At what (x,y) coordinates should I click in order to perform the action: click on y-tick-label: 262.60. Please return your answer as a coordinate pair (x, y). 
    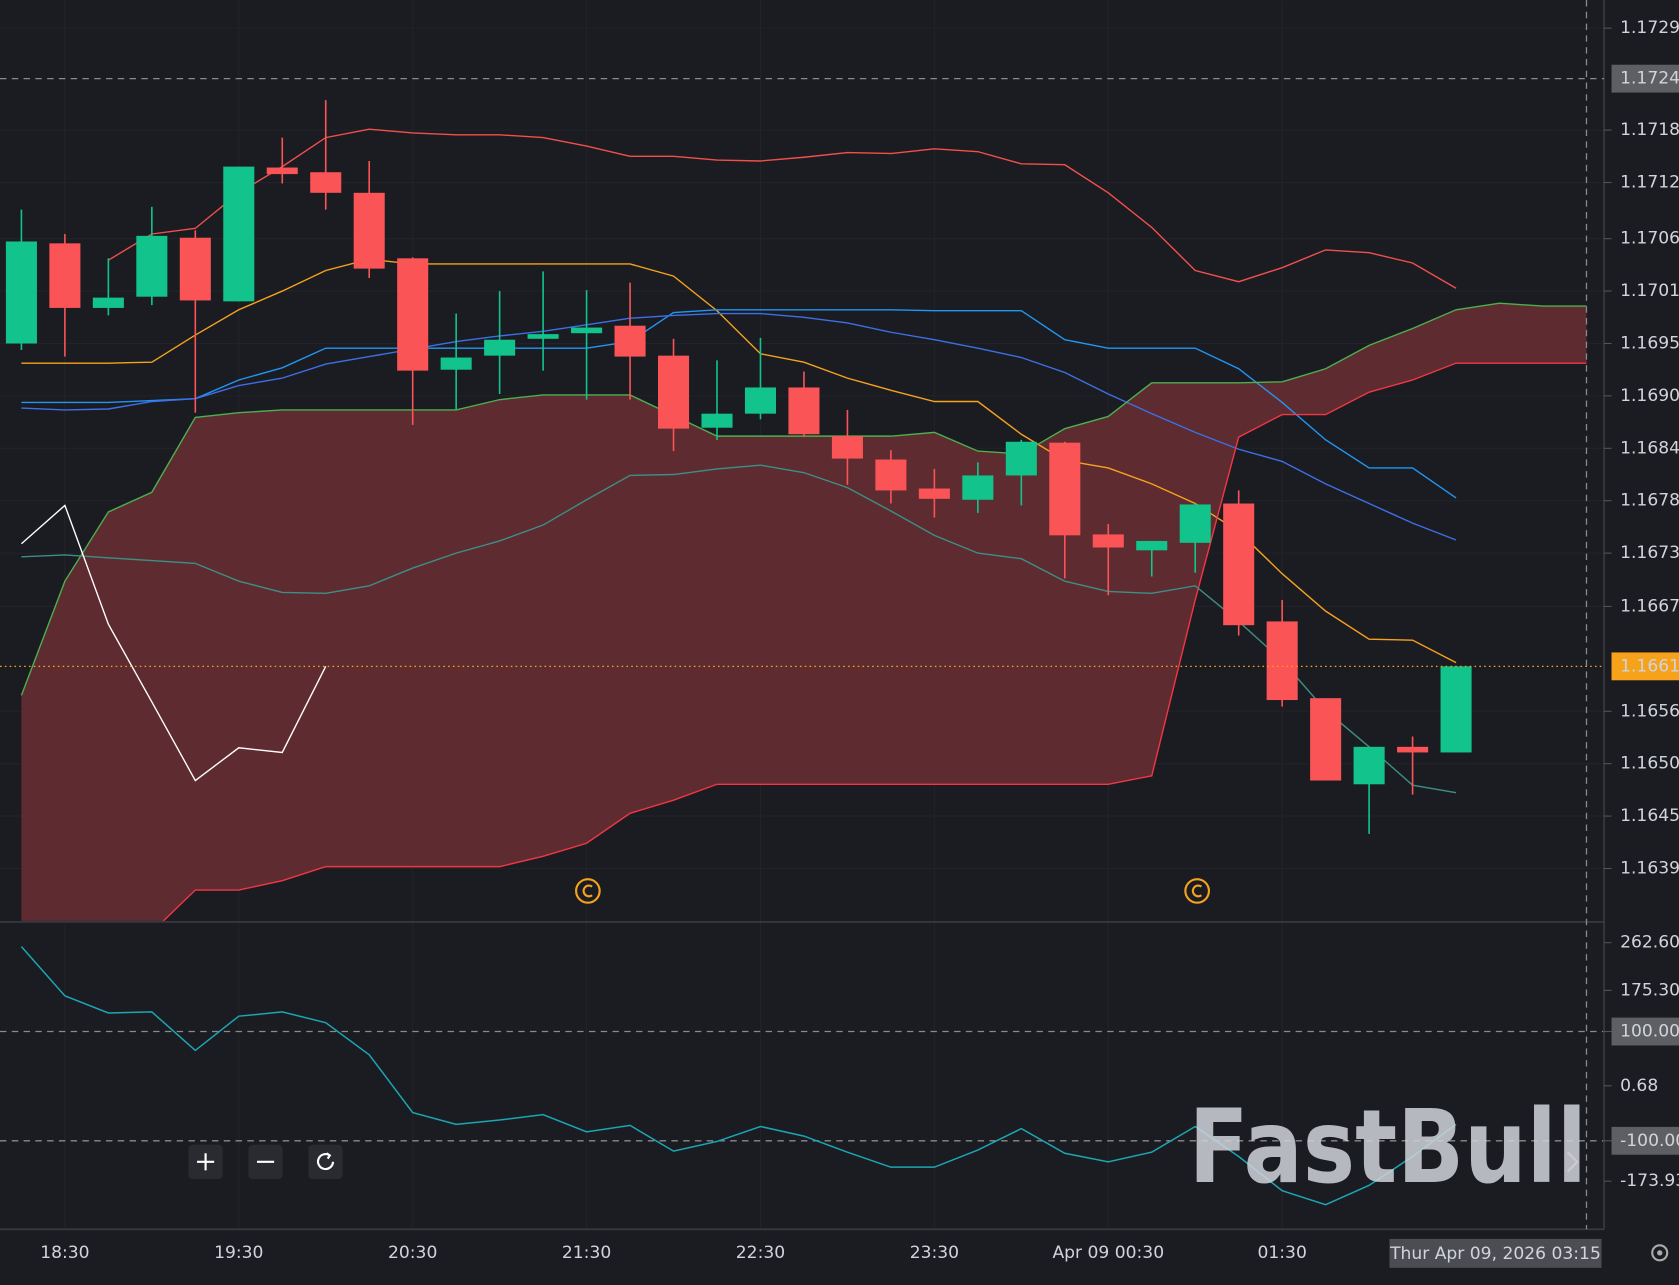
    Looking at the image, I should click on (1649, 943).